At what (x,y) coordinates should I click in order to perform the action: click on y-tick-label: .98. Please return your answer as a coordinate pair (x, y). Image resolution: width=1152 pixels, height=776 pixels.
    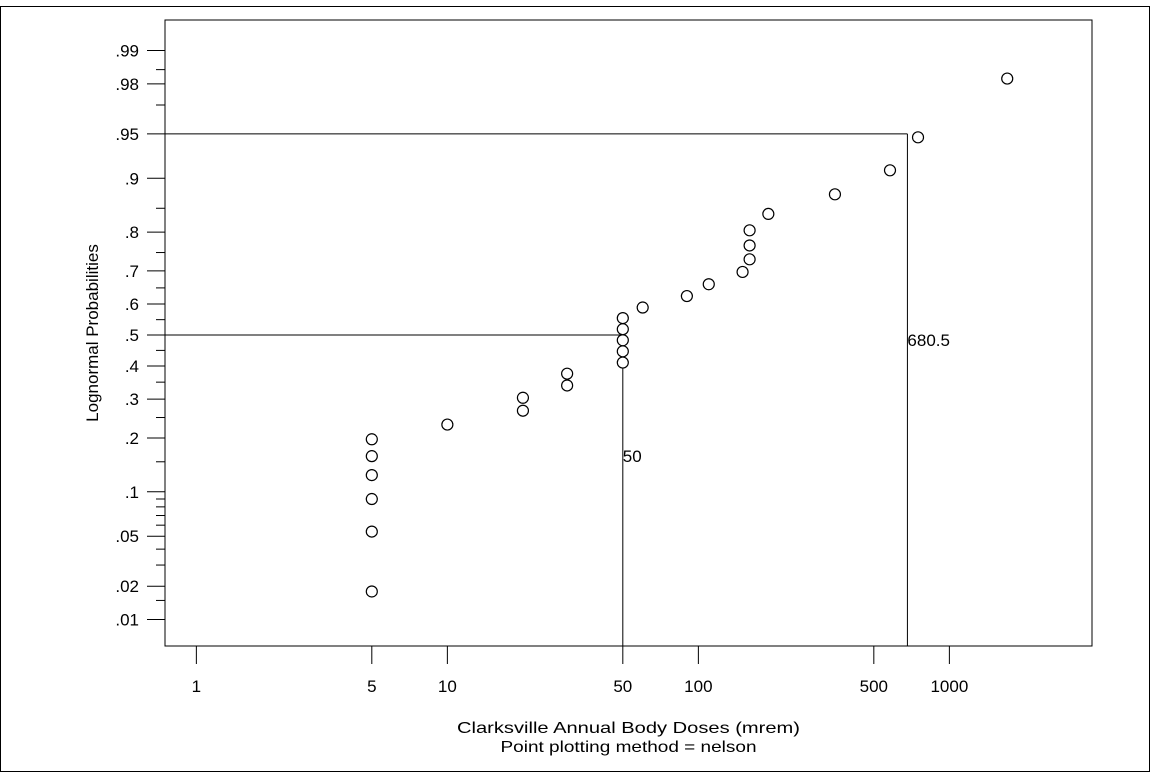
    Looking at the image, I should click on (127, 84).